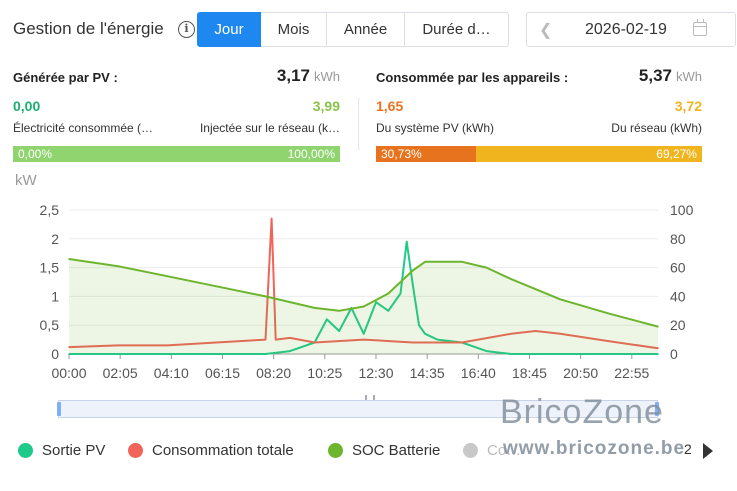  I want to click on consumed-total: 5,37 kWh, so click(670, 75).